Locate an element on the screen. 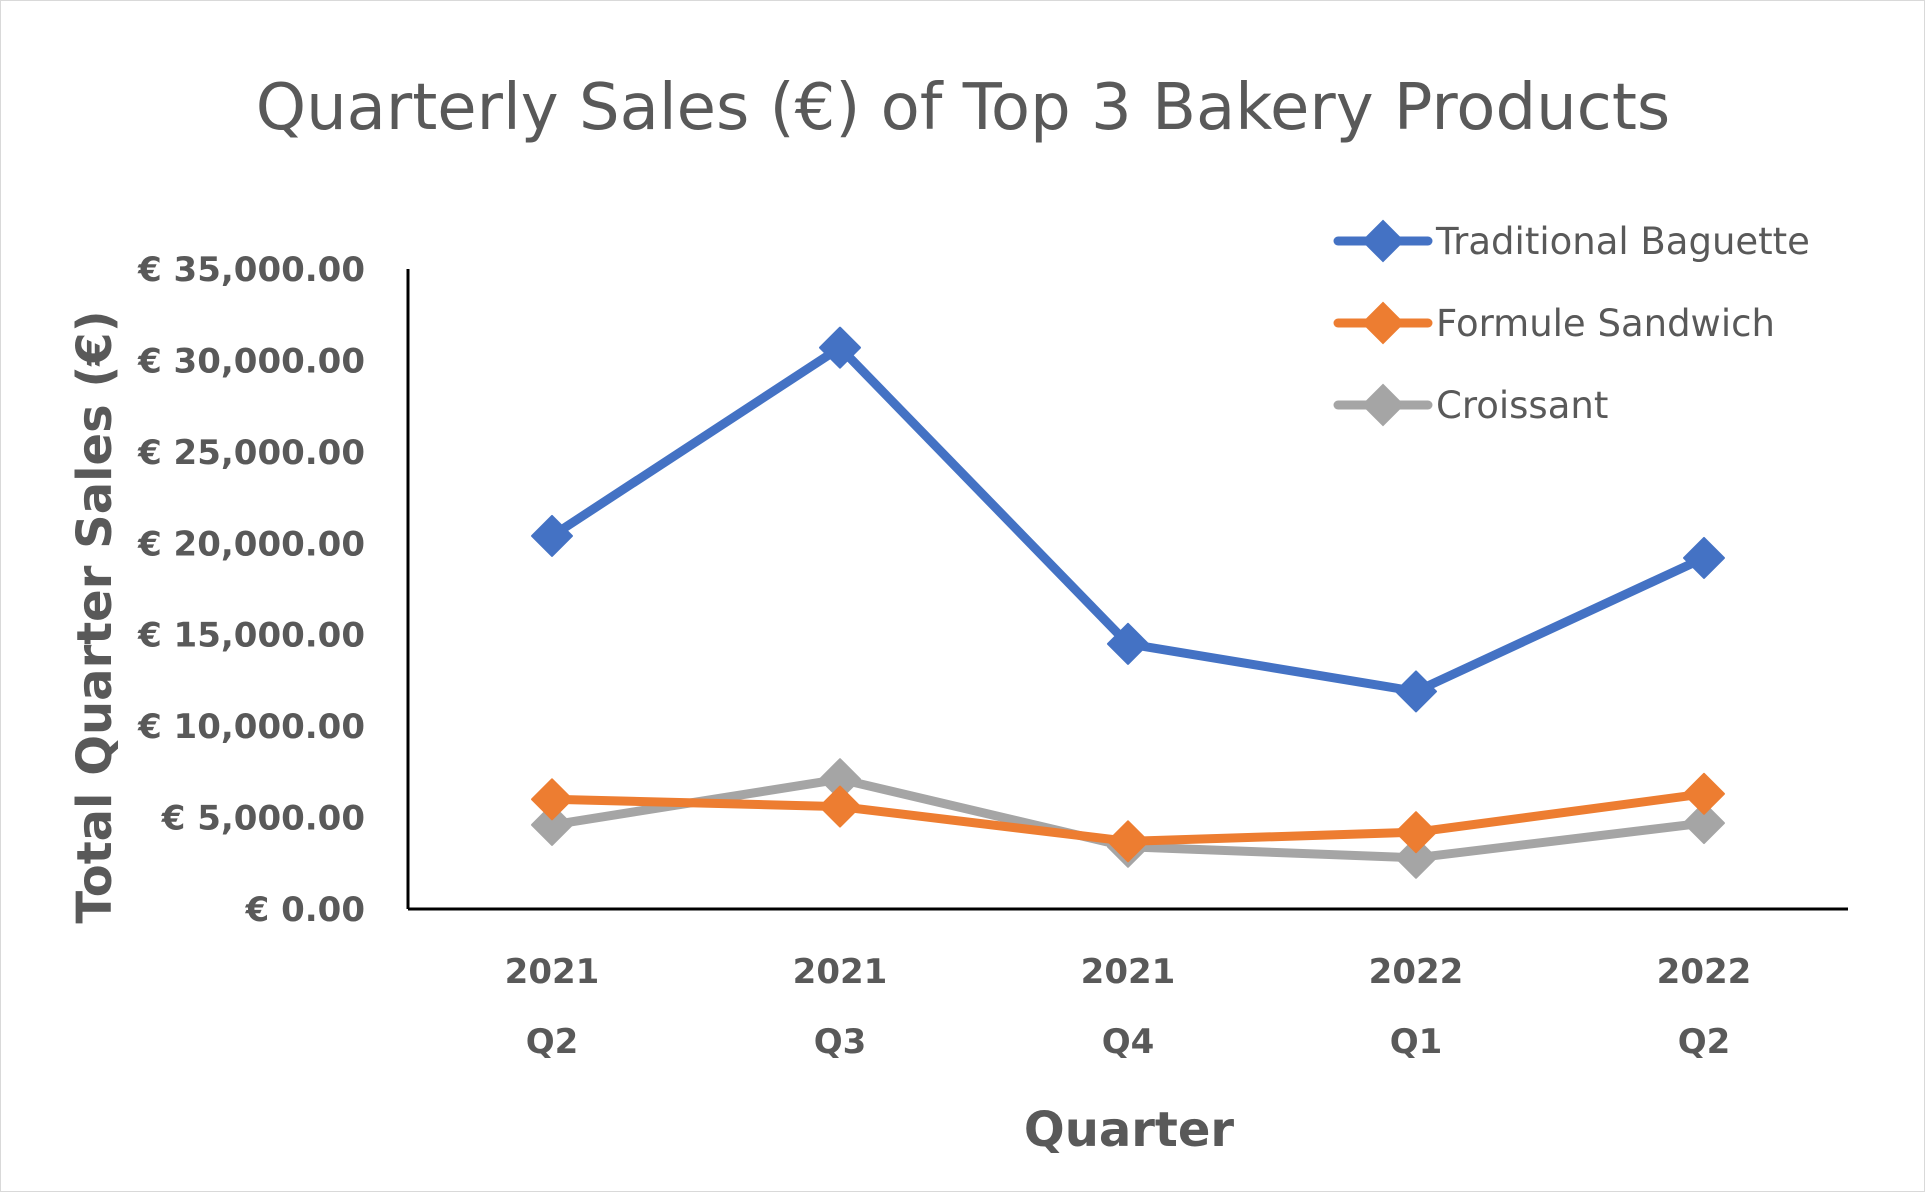  y-tick-label: € 25,000.00 is located at coordinates (251, 453).